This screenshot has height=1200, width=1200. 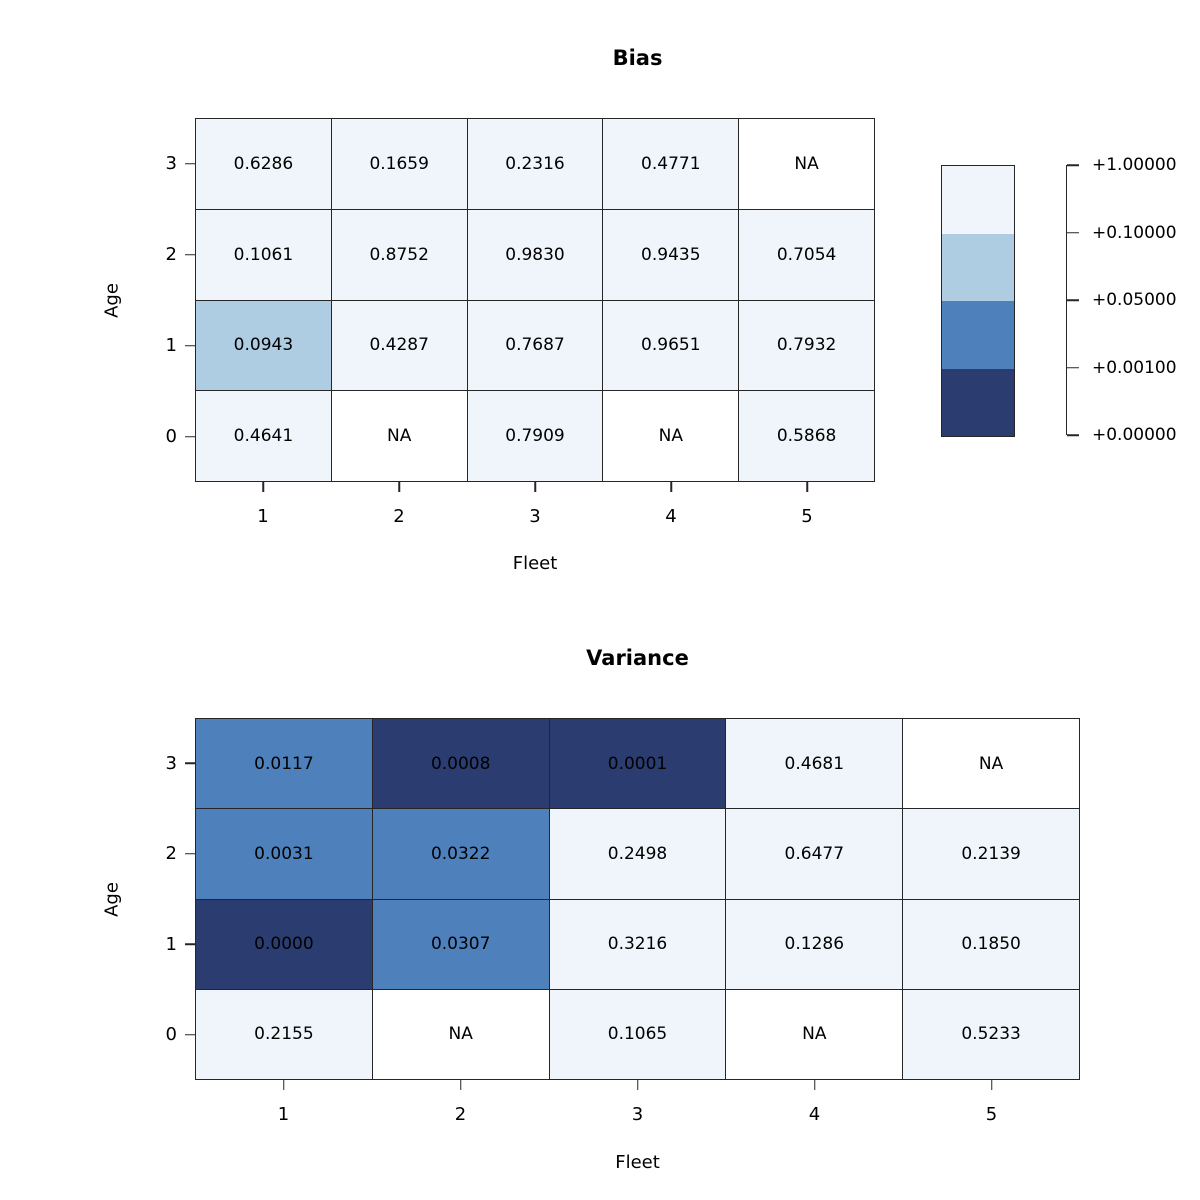 What do you see at coordinates (263, 164) in the screenshot?
I see `heatmap-cell: 0.6286` at bounding box center [263, 164].